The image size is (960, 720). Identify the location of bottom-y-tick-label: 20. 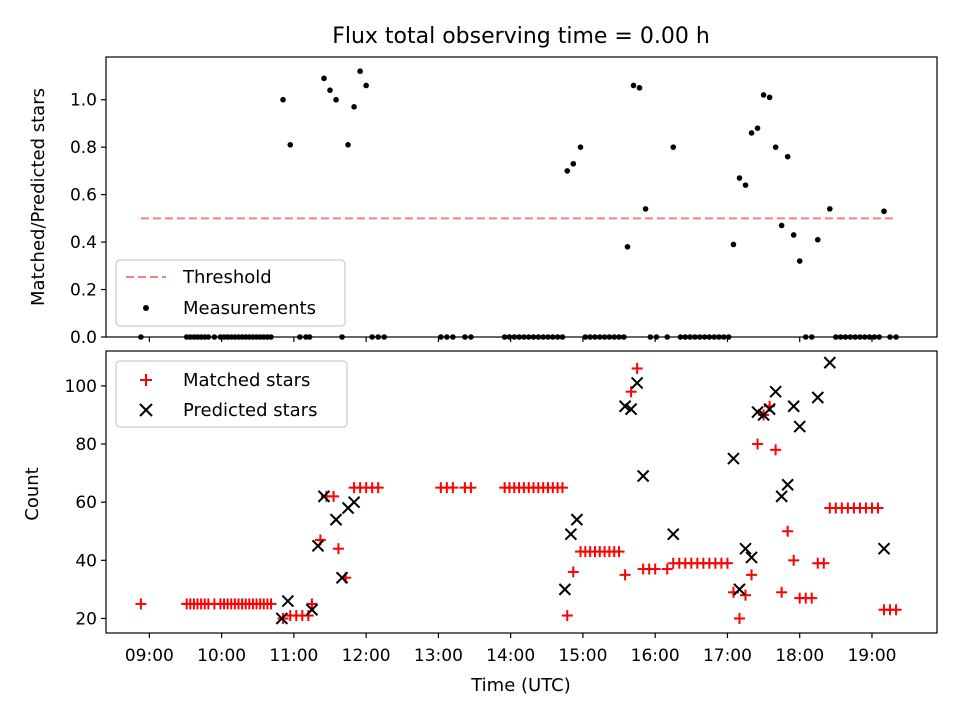
(86, 619).